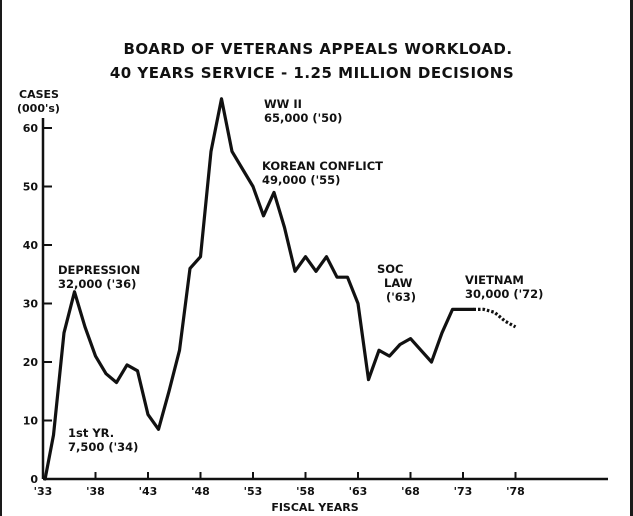  Describe the element at coordinates (322, 166) in the screenshot. I see `annotation-korea: KOREAN CONFLICT` at that location.